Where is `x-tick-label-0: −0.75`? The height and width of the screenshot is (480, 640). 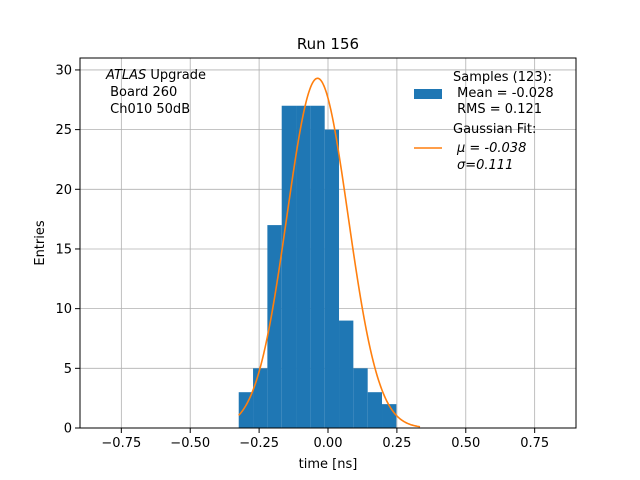 x-tick-label-0: −0.75 is located at coordinates (121, 443).